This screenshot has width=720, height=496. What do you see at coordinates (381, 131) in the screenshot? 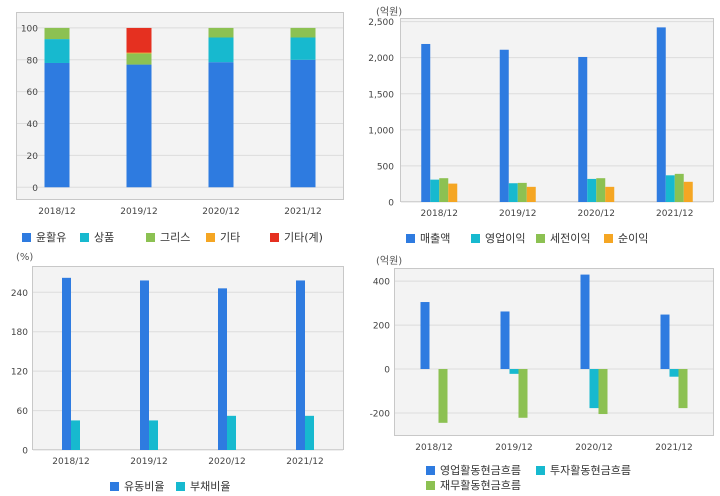
I see `y-tick-label: 1,000` at bounding box center [381, 131].